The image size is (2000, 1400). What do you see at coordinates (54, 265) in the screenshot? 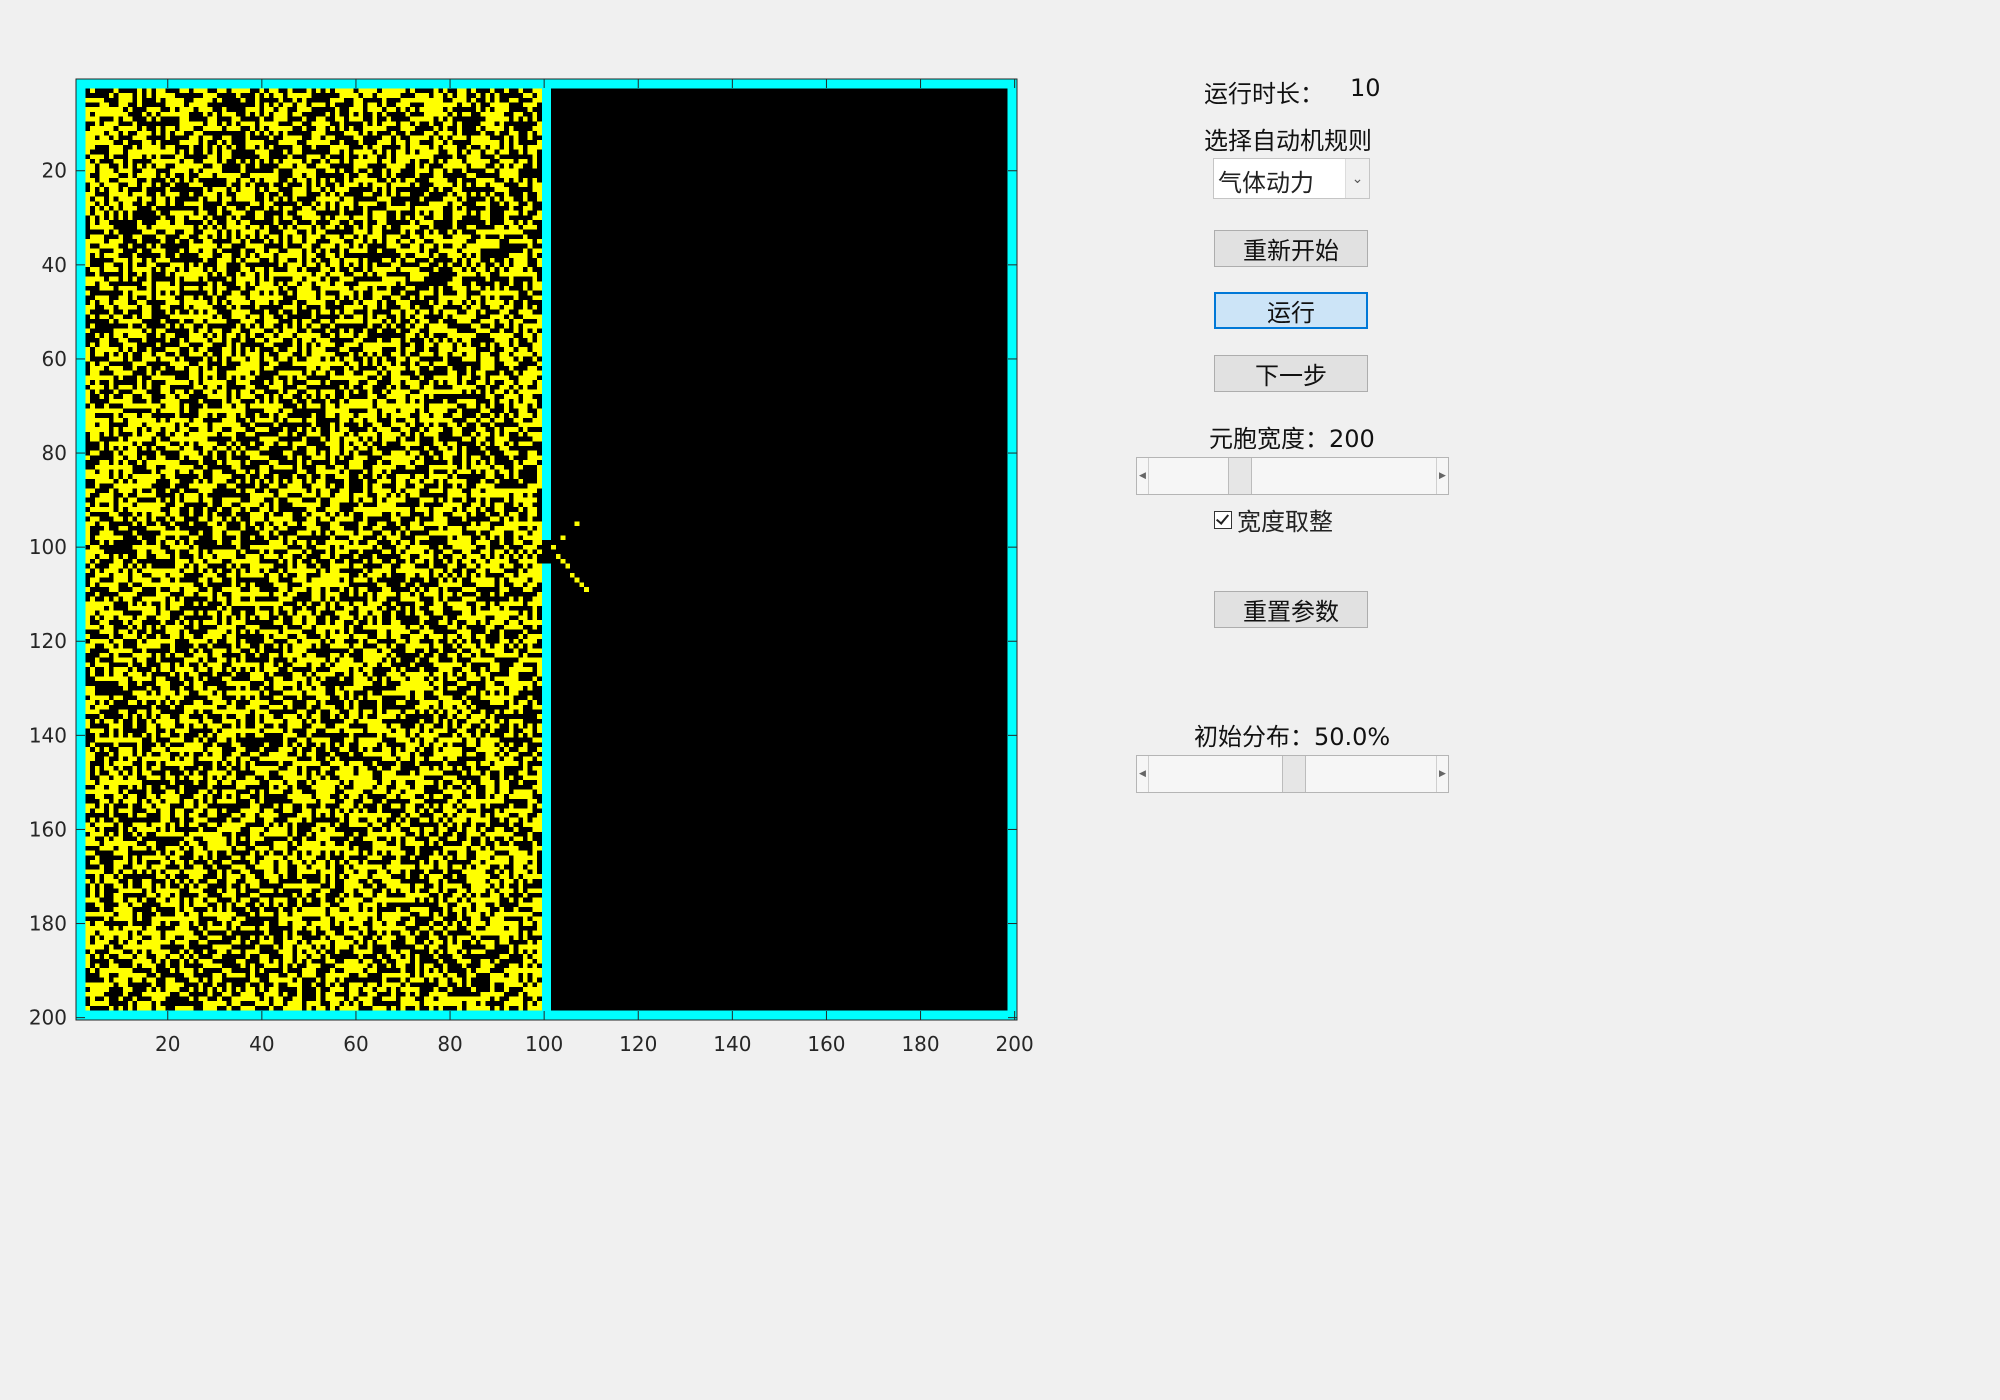
I see `y-tick-label: 40` at bounding box center [54, 265].